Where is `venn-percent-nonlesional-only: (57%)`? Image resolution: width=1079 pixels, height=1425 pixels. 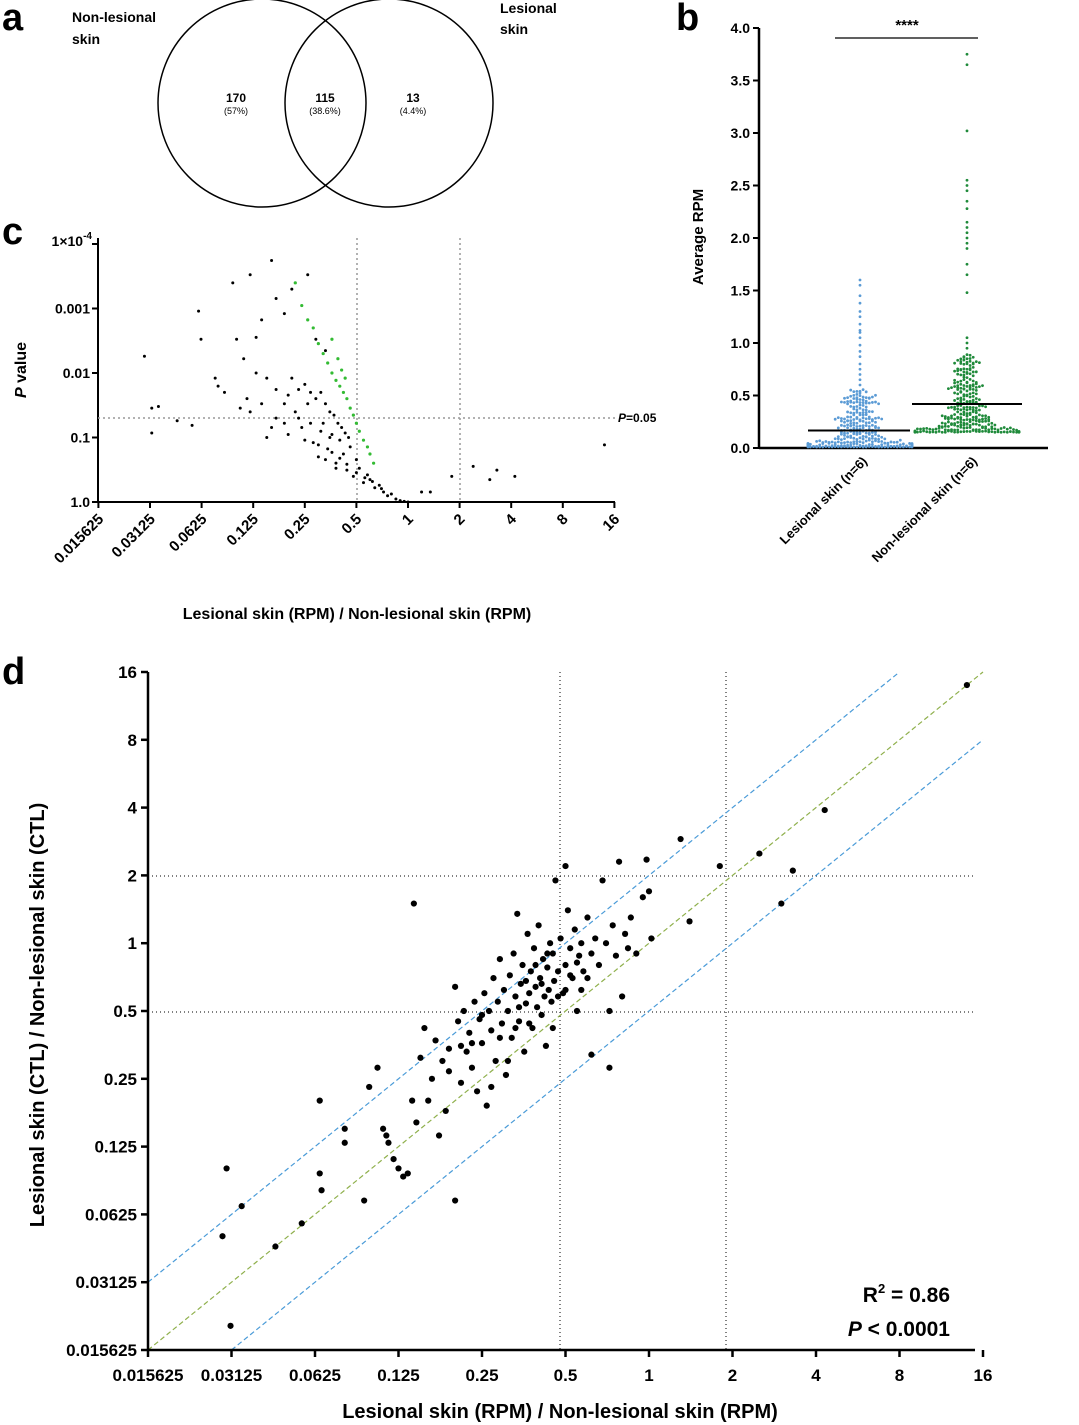 venn-percent-nonlesional-only: (57%) is located at coordinates (236, 111).